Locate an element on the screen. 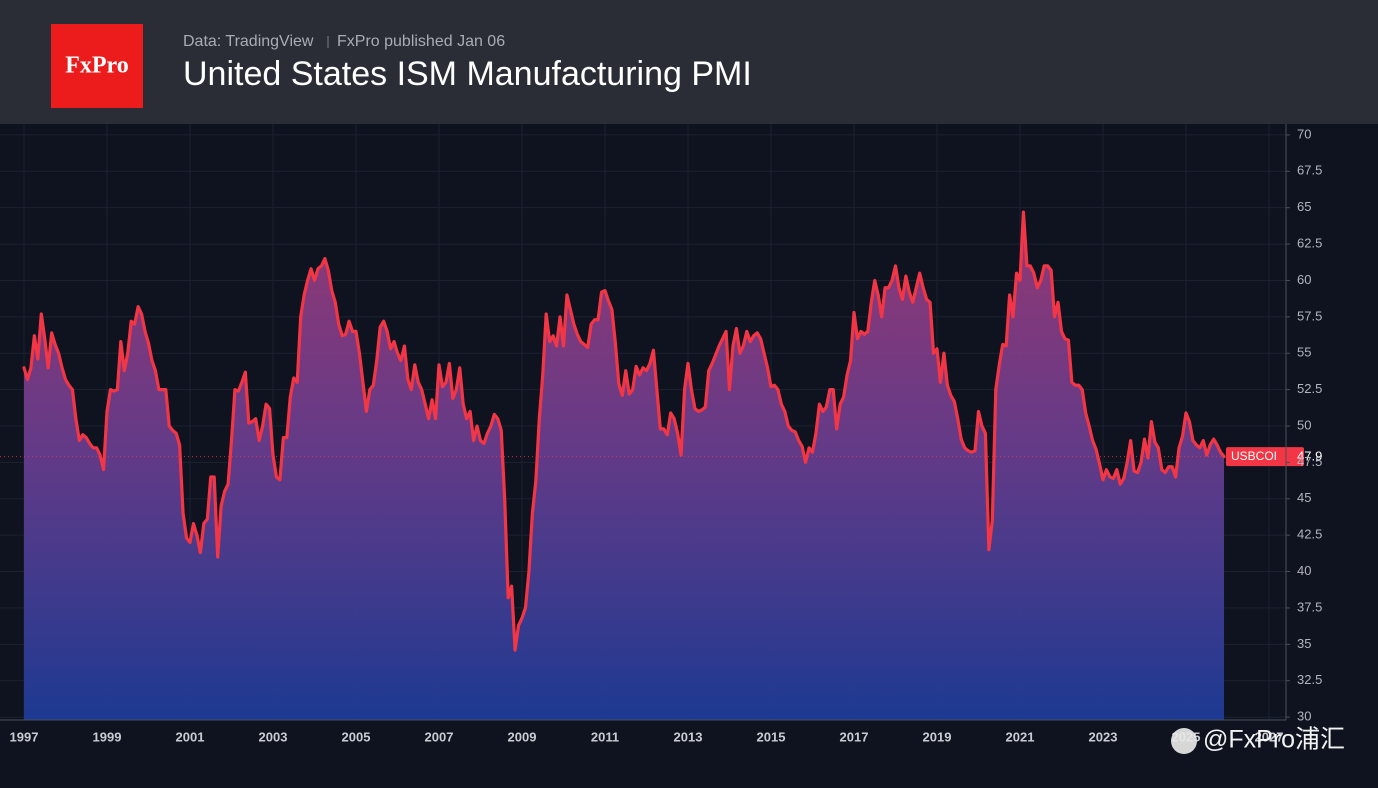 The height and width of the screenshot is (788, 1378). watermark-icon is located at coordinates (1184, 741).